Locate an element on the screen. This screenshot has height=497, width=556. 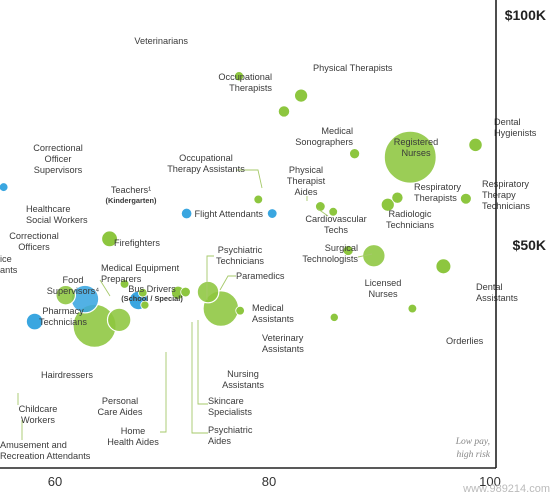
label-psychiatric-technicians-line-1: Psychiatric is located at coordinates (240, 250).